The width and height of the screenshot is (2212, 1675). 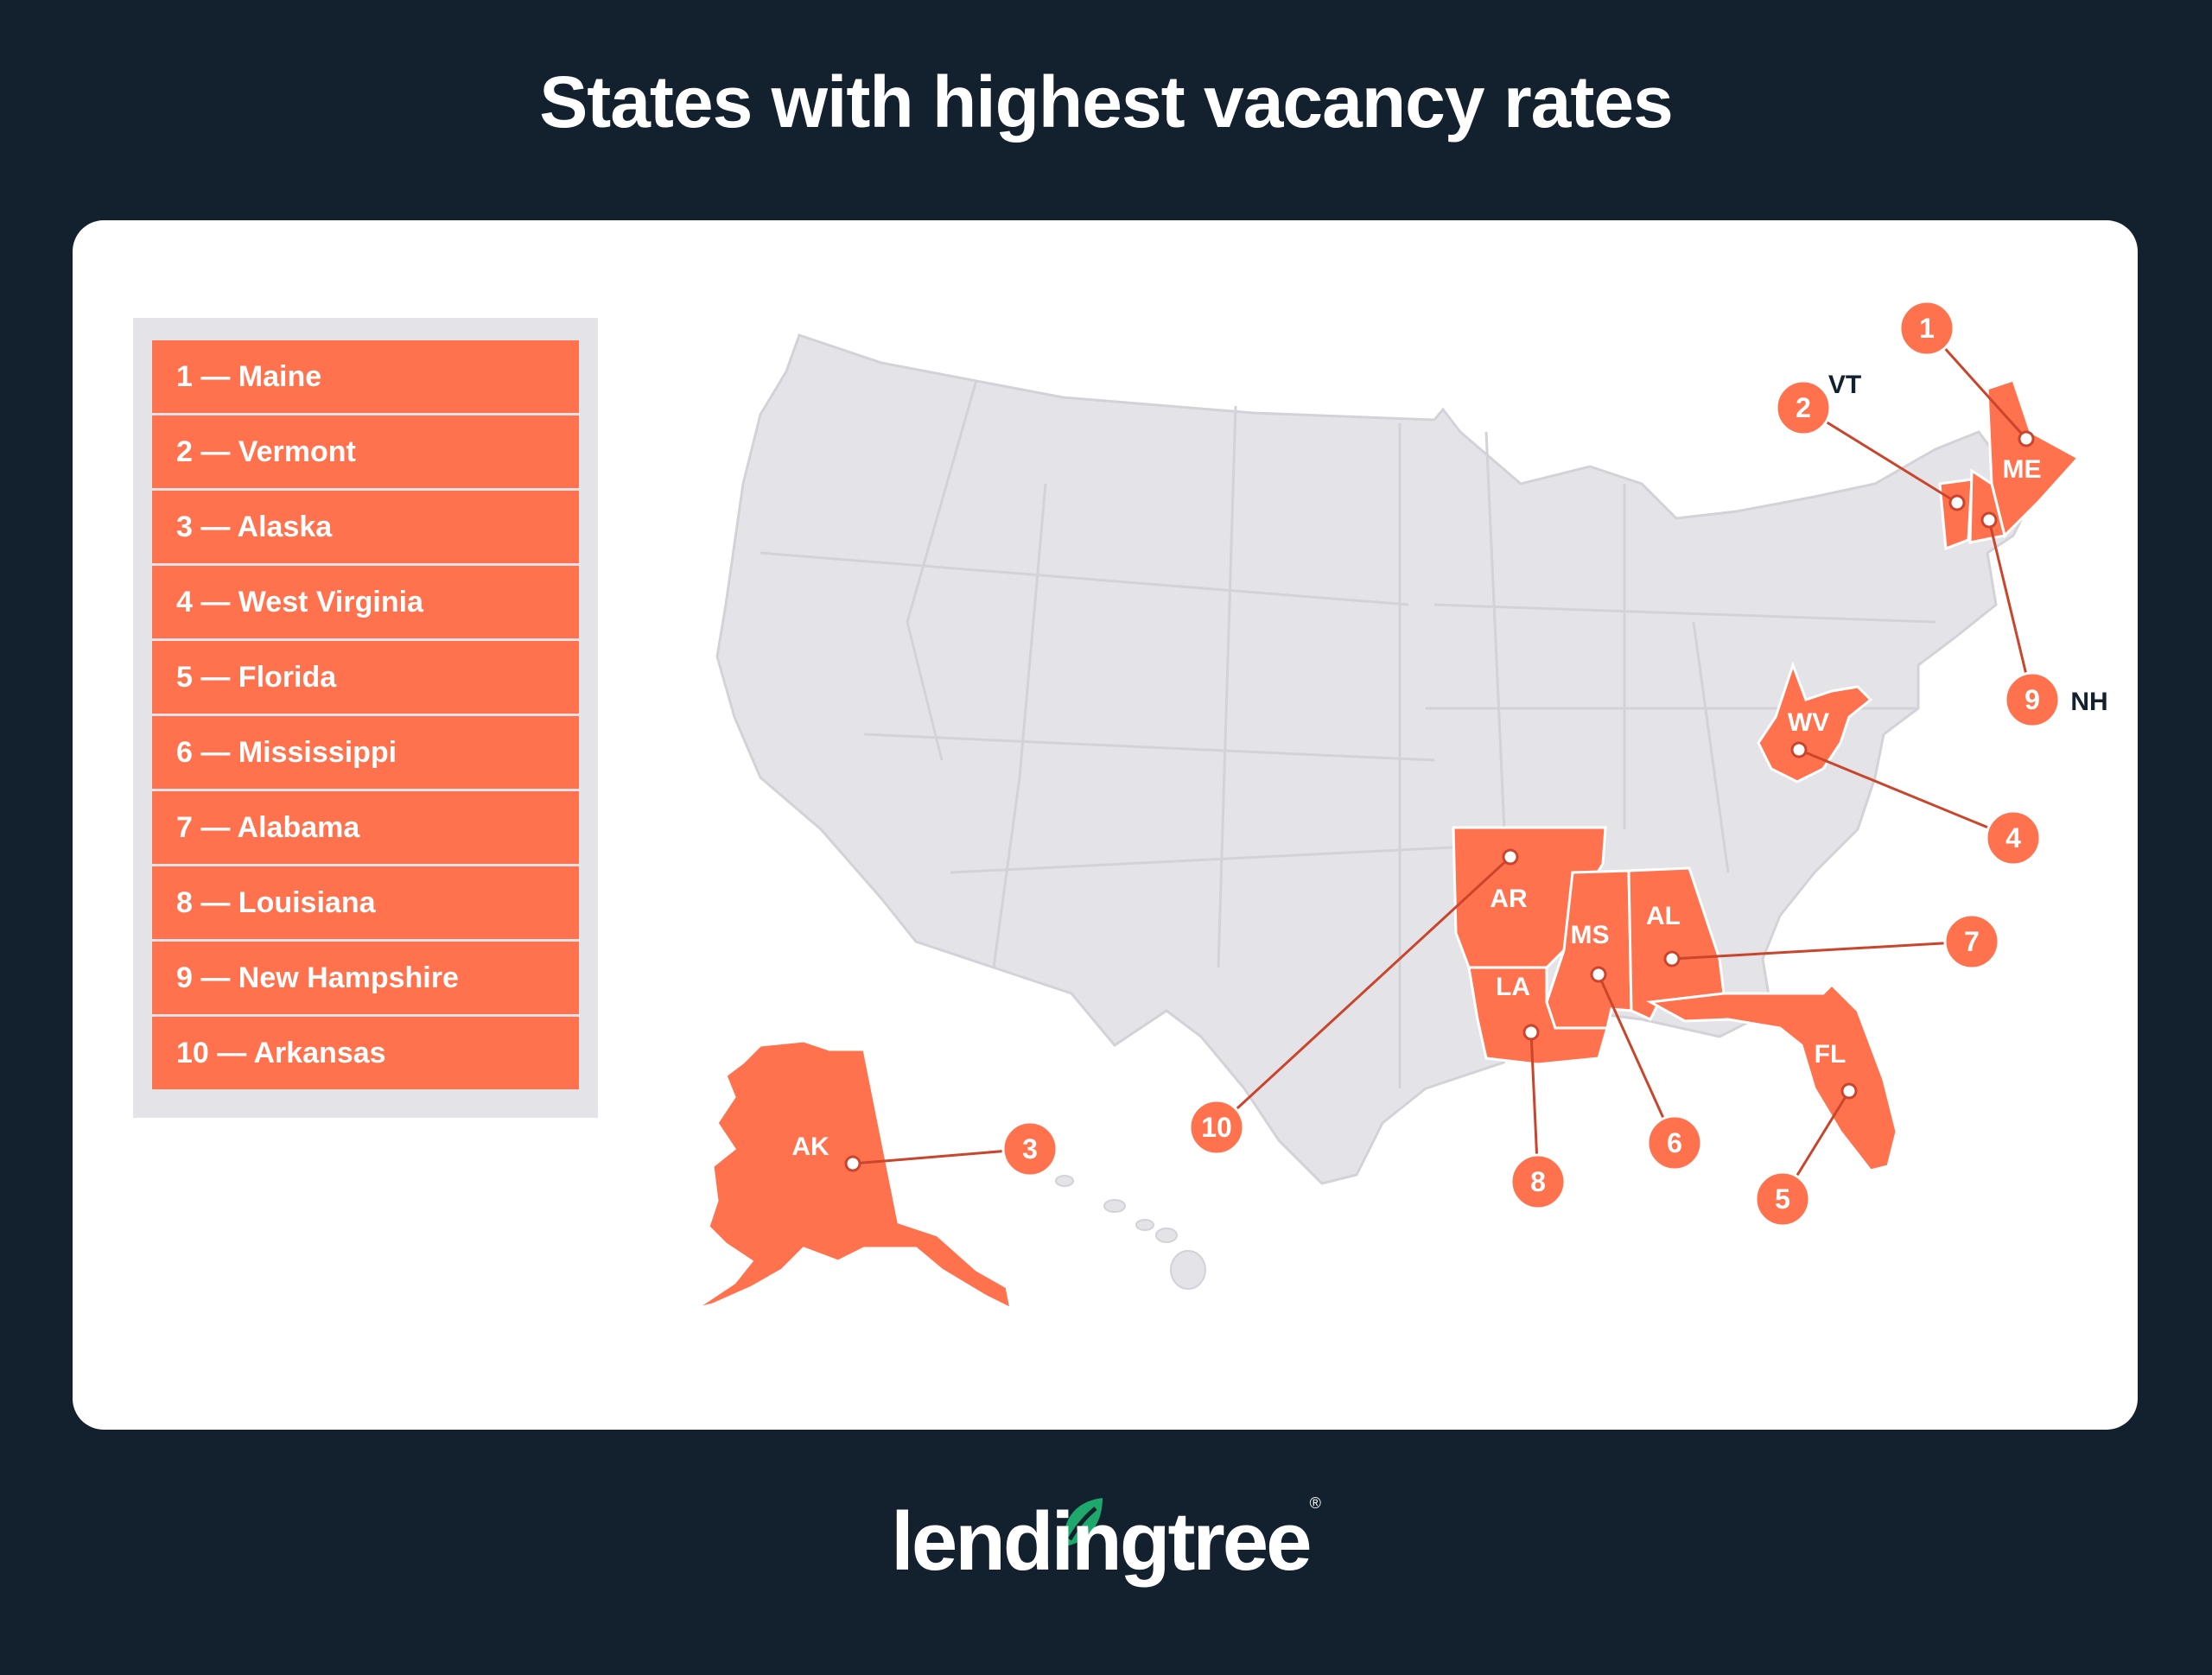 What do you see at coordinates (365, 602) in the screenshot?
I see `legend-item: 4 — West Virginia` at bounding box center [365, 602].